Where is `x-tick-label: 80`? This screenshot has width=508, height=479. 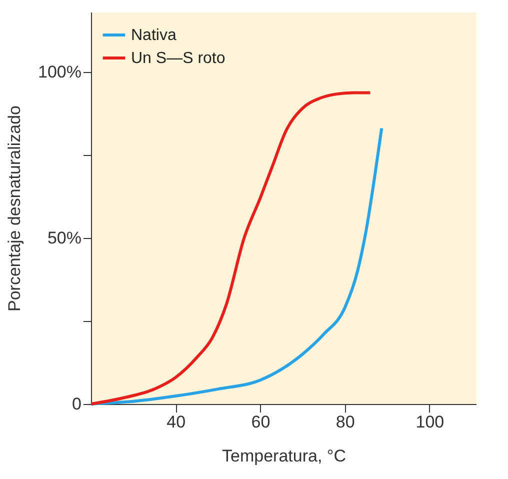 x-tick-label: 80 is located at coordinates (345, 422).